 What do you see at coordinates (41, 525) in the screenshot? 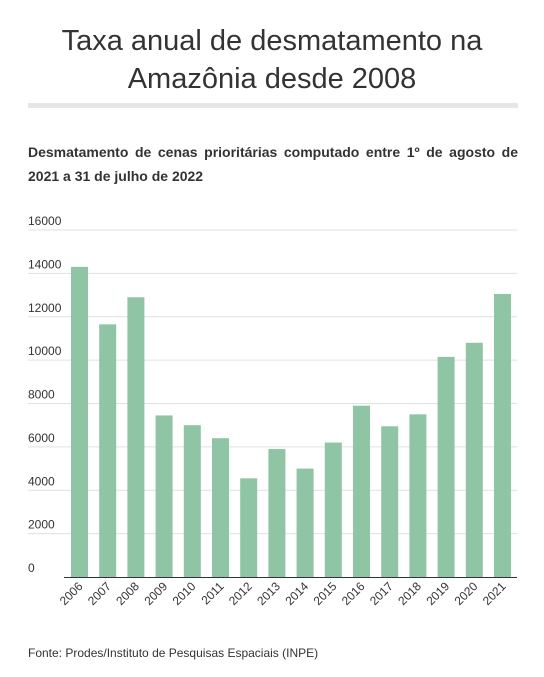
I see `y-tick-label: 2000` at bounding box center [41, 525].